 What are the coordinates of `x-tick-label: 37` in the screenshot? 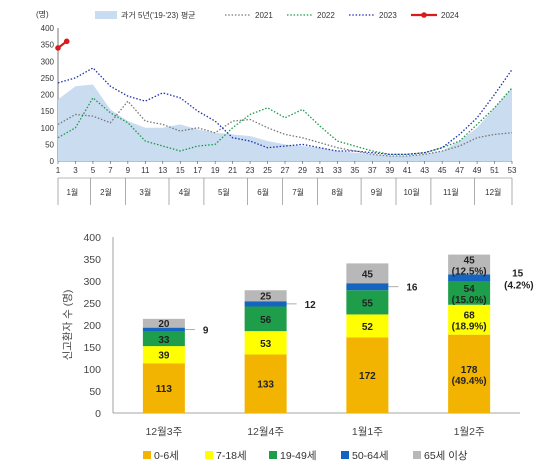 It's located at (372, 170).